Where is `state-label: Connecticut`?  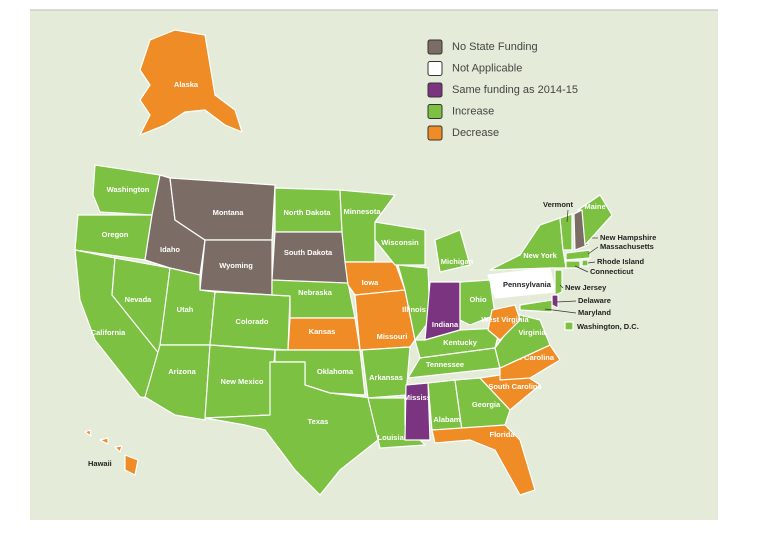
state-label: Connecticut is located at coordinates (612, 271).